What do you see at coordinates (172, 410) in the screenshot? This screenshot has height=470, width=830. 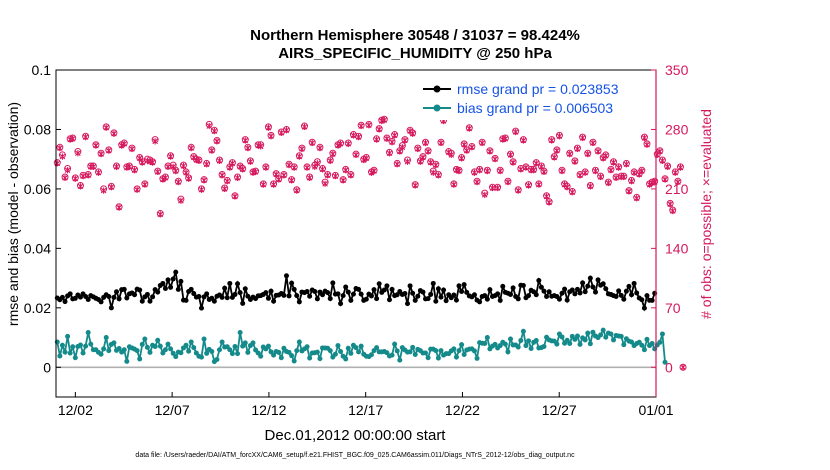 I see `x-tick-label: 12/07` at bounding box center [172, 410].